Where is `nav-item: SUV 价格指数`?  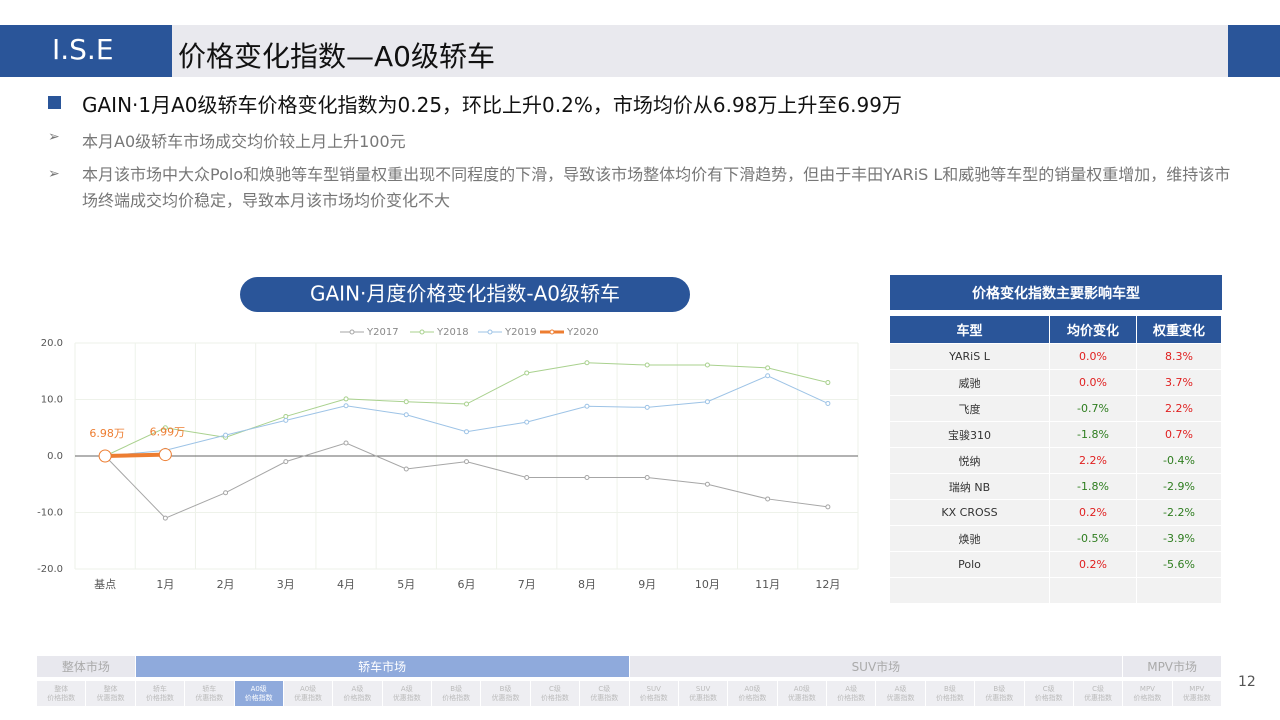
nav-item: SUV 价格指数 is located at coordinates (654, 693).